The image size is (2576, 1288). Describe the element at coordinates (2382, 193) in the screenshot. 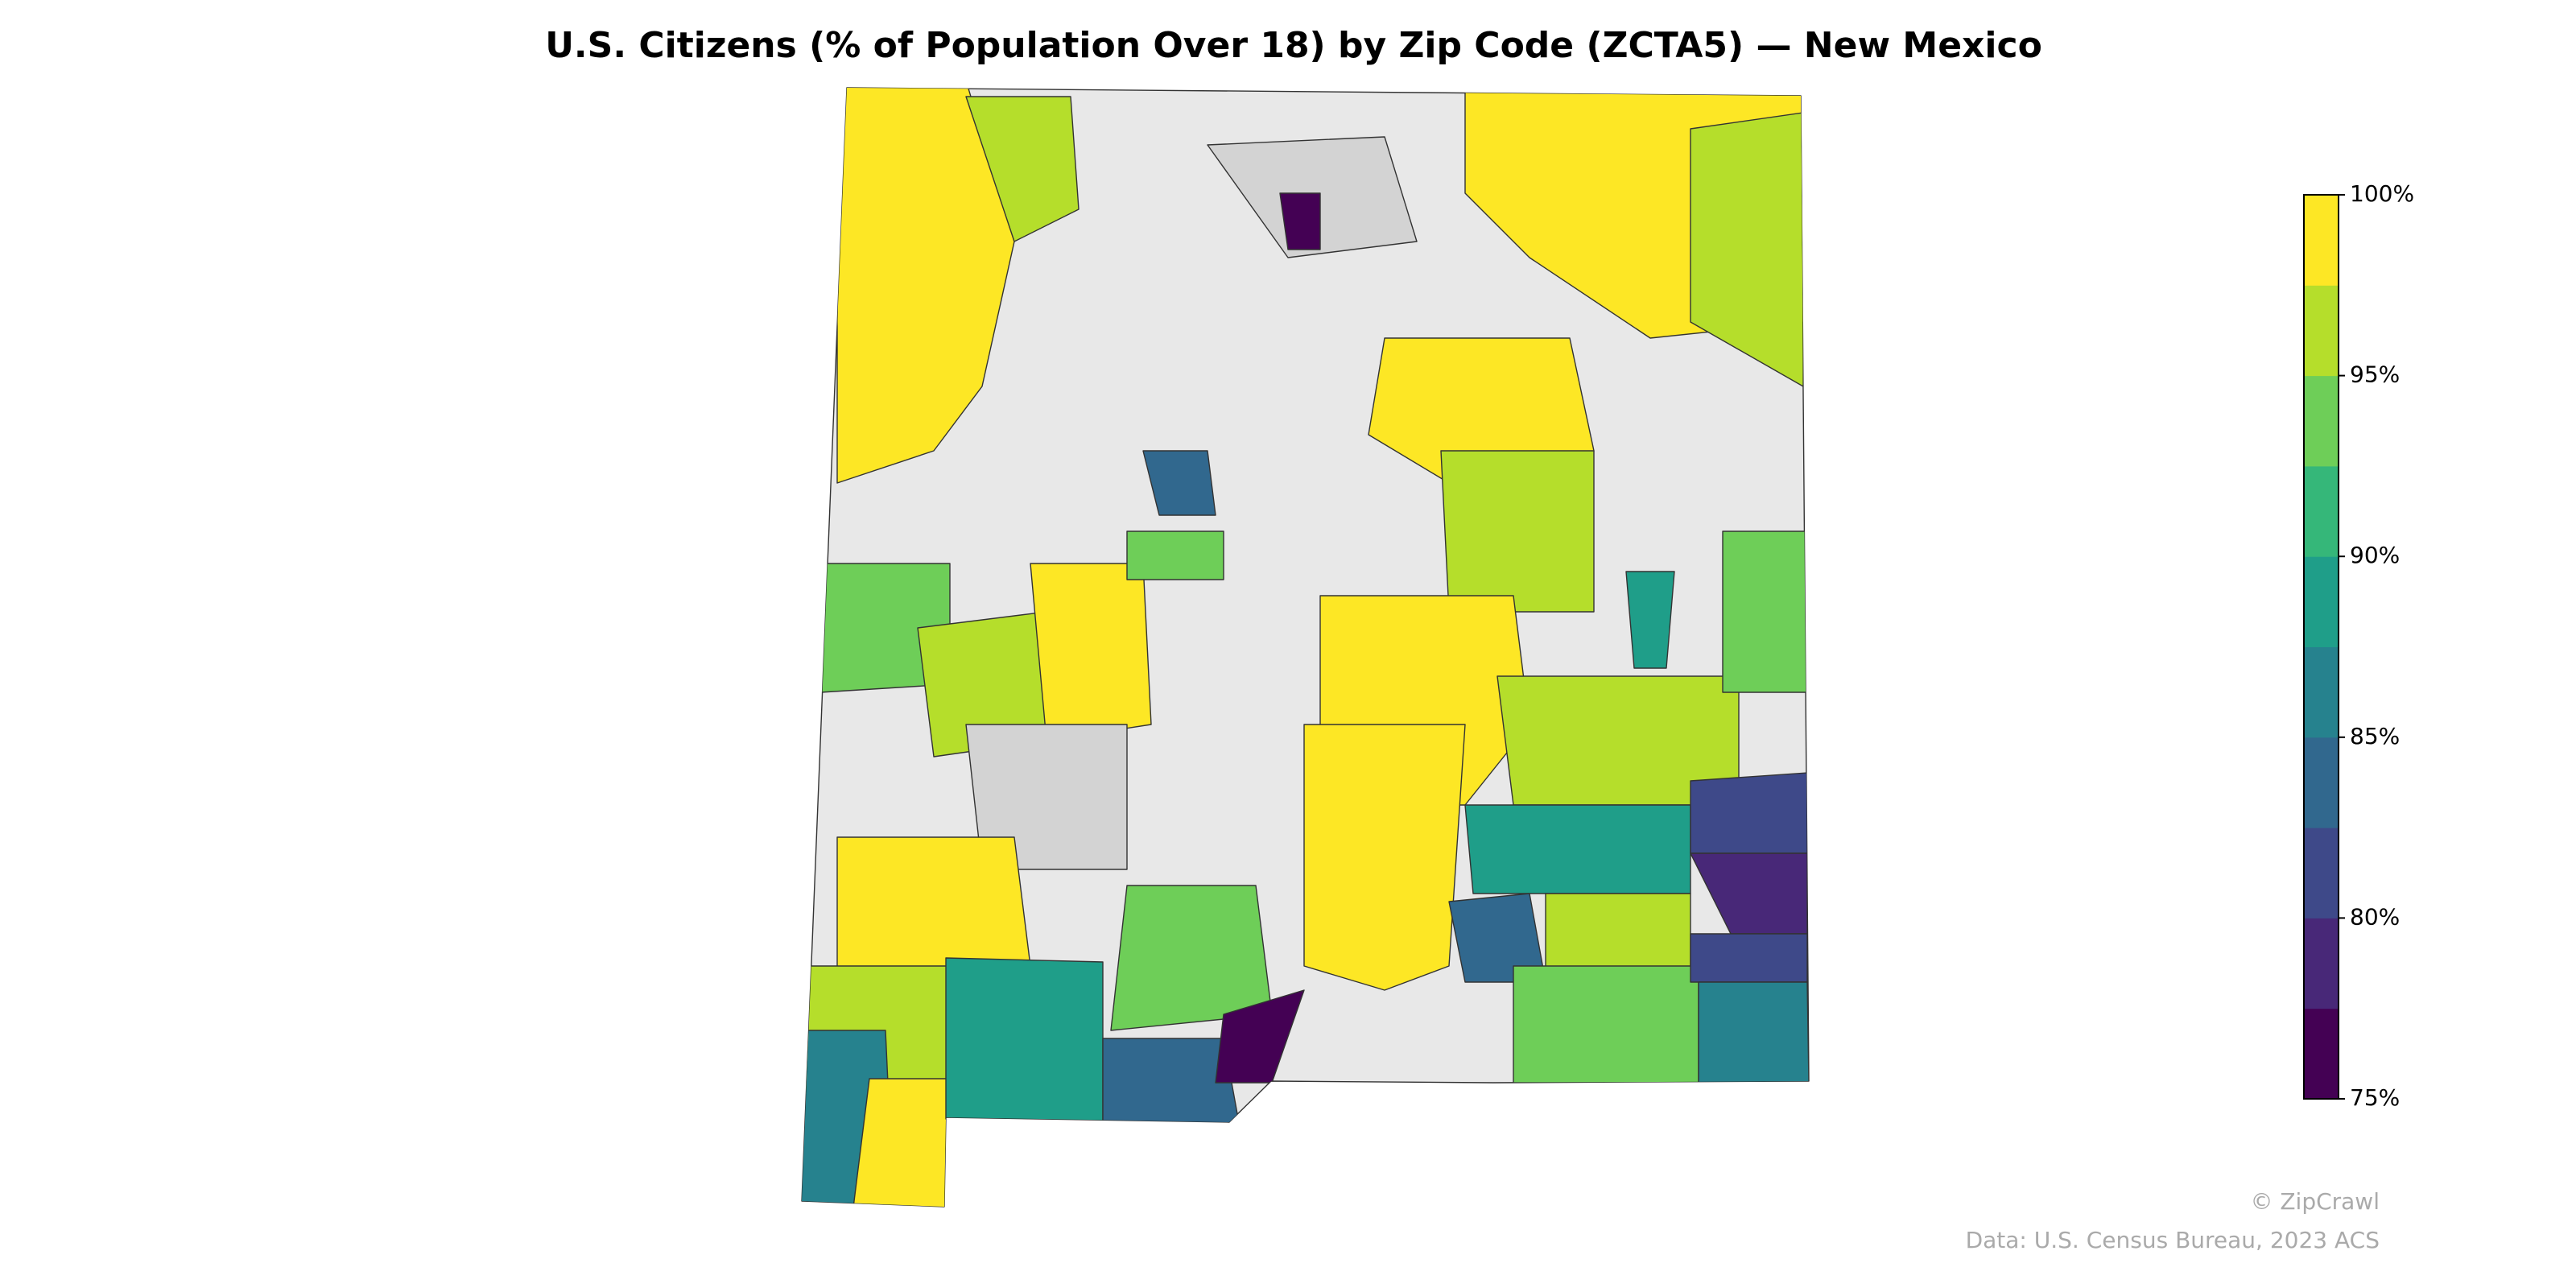

I see `colorbar-tick-label: 100%` at that location.